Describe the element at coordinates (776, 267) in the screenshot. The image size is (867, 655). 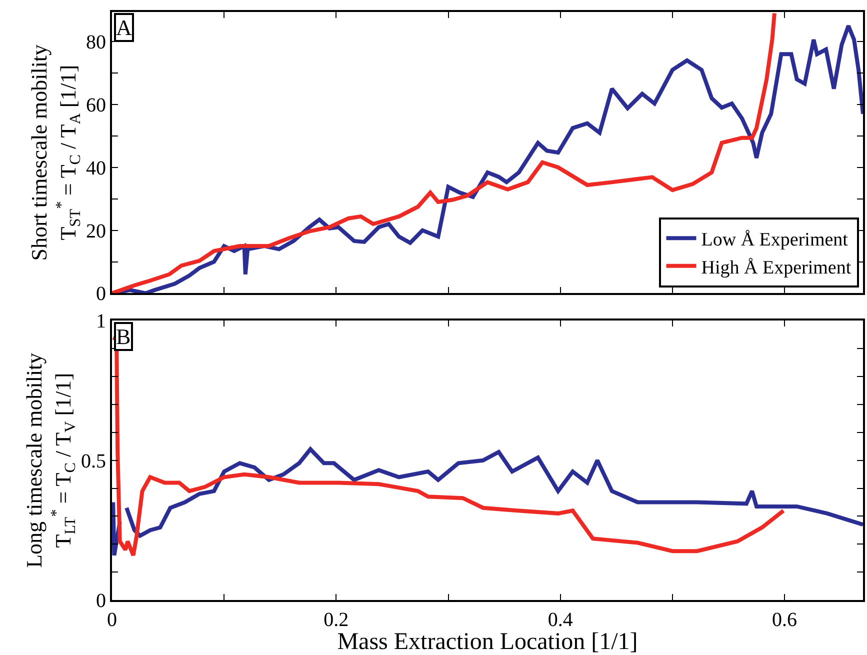
I see `legend-label: High Å Experiment` at that location.